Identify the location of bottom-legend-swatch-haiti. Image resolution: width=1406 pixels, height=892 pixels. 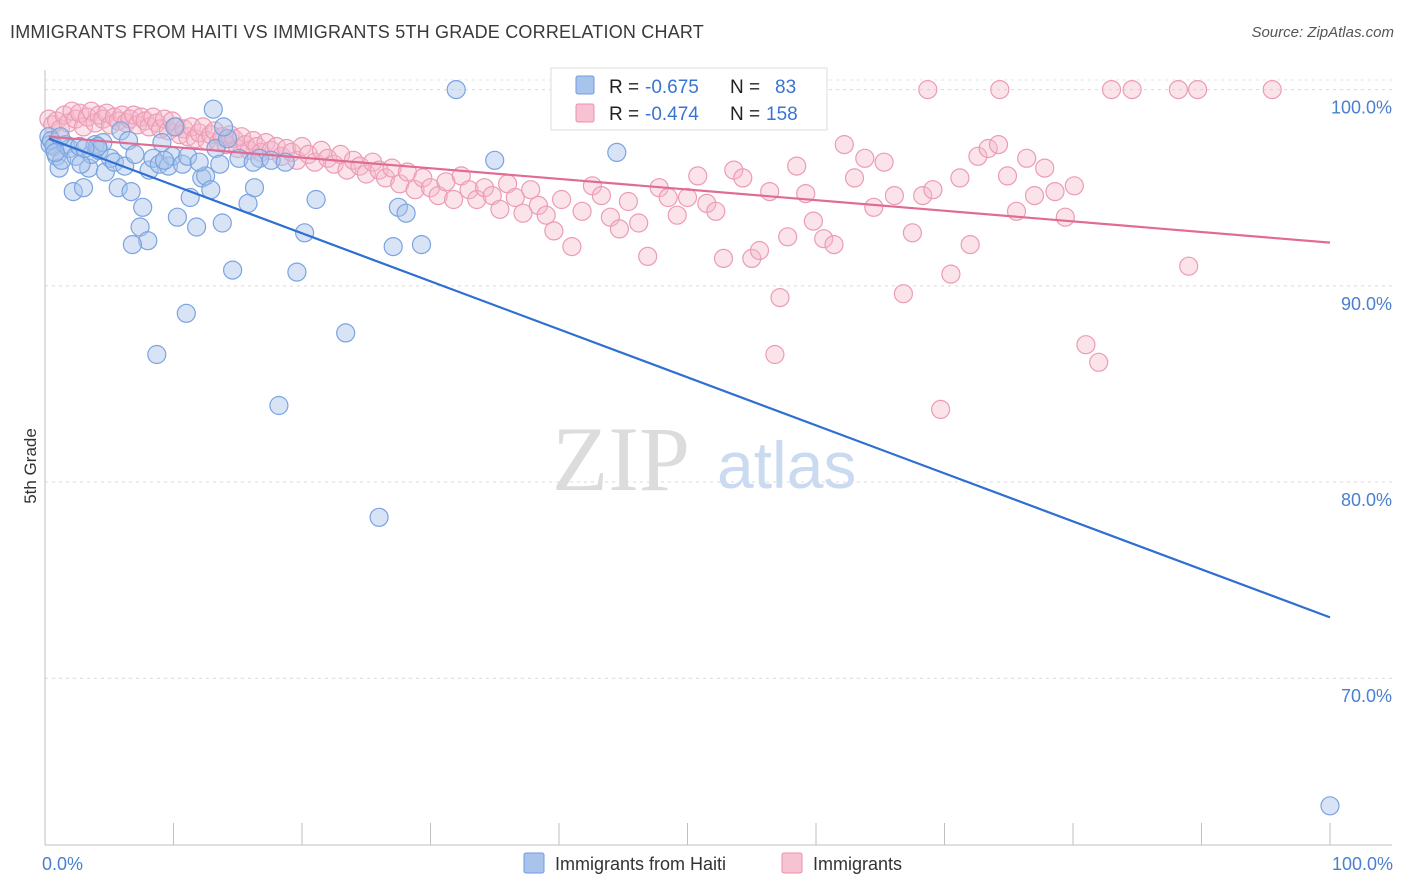
(534, 863).